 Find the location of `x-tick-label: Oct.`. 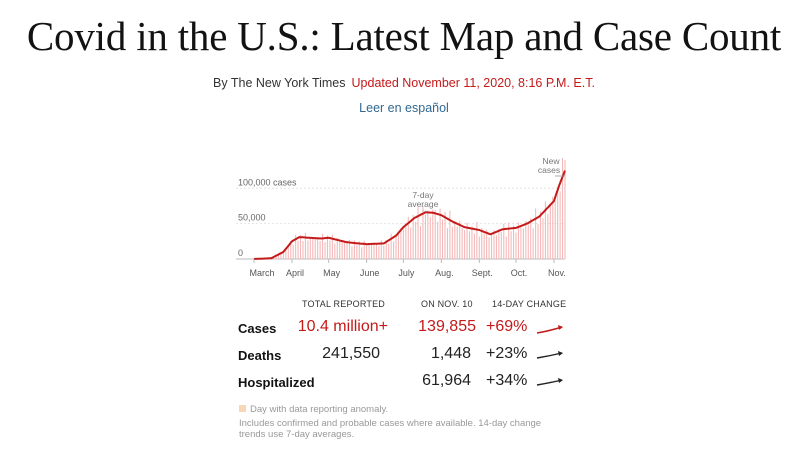

x-tick-label: Oct. is located at coordinates (519, 273).